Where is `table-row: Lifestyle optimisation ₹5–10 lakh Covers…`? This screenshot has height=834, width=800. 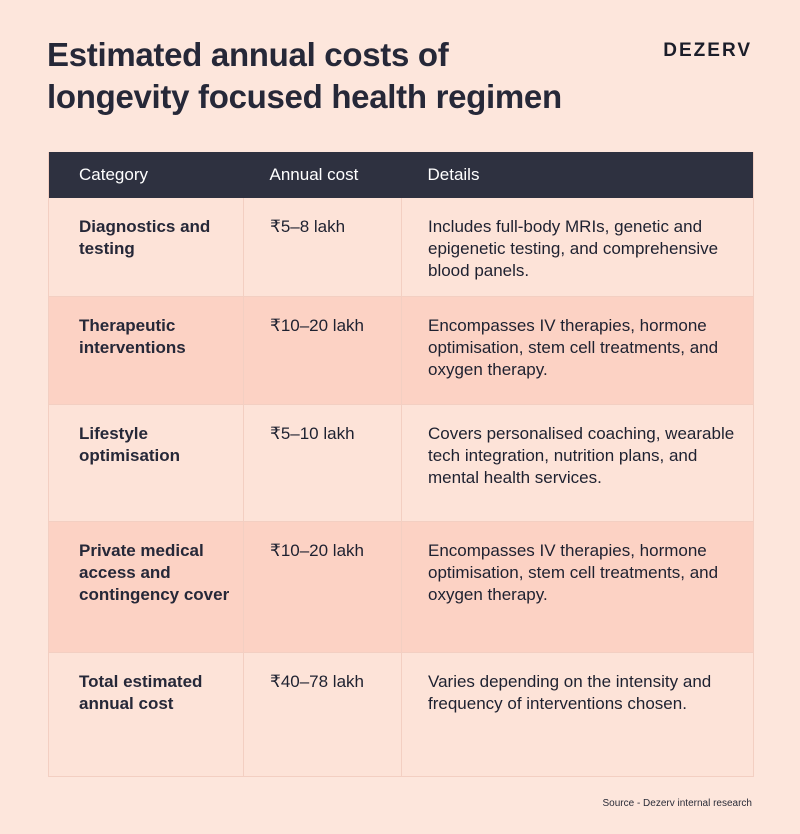
table-row: Lifestyle optimisation ₹5–10 lakh Covers… is located at coordinates (401, 463).